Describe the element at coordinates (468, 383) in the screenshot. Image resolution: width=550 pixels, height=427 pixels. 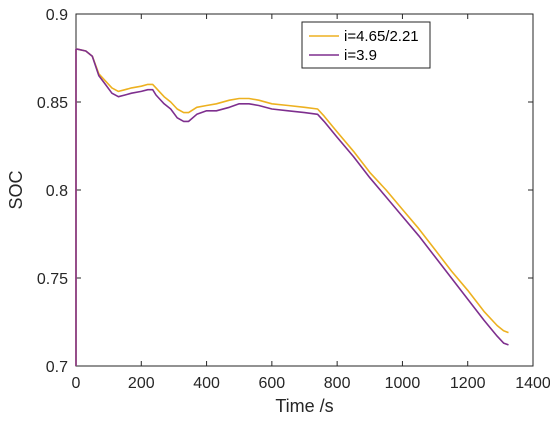
I see `x-tick-label: 1200` at that location.